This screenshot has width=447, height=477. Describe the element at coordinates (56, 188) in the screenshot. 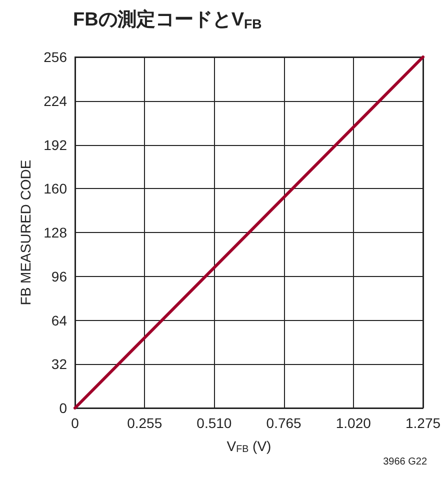

I see `y-tick-label: 160` at that location.